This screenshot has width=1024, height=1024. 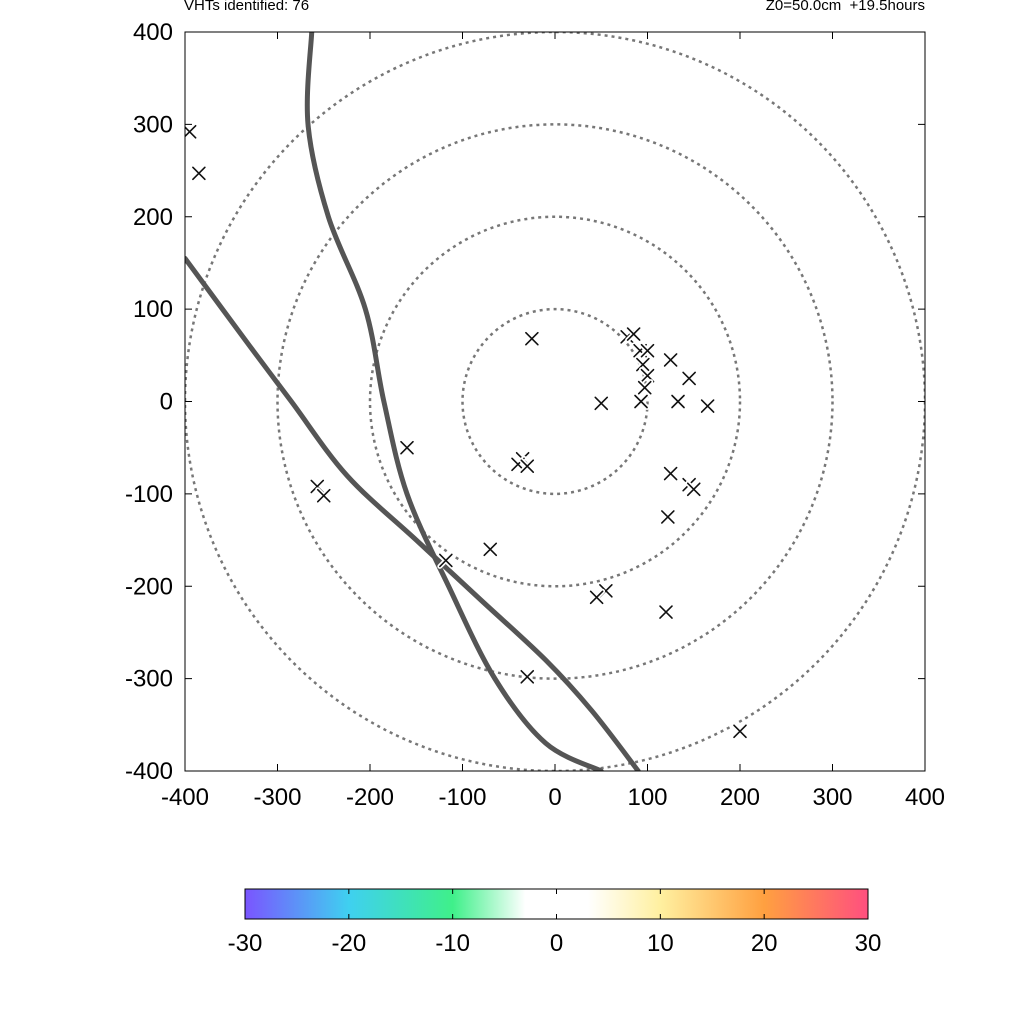 What do you see at coordinates (556, 943) in the screenshot?
I see `colorbar-tick-label: 0` at bounding box center [556, 943].